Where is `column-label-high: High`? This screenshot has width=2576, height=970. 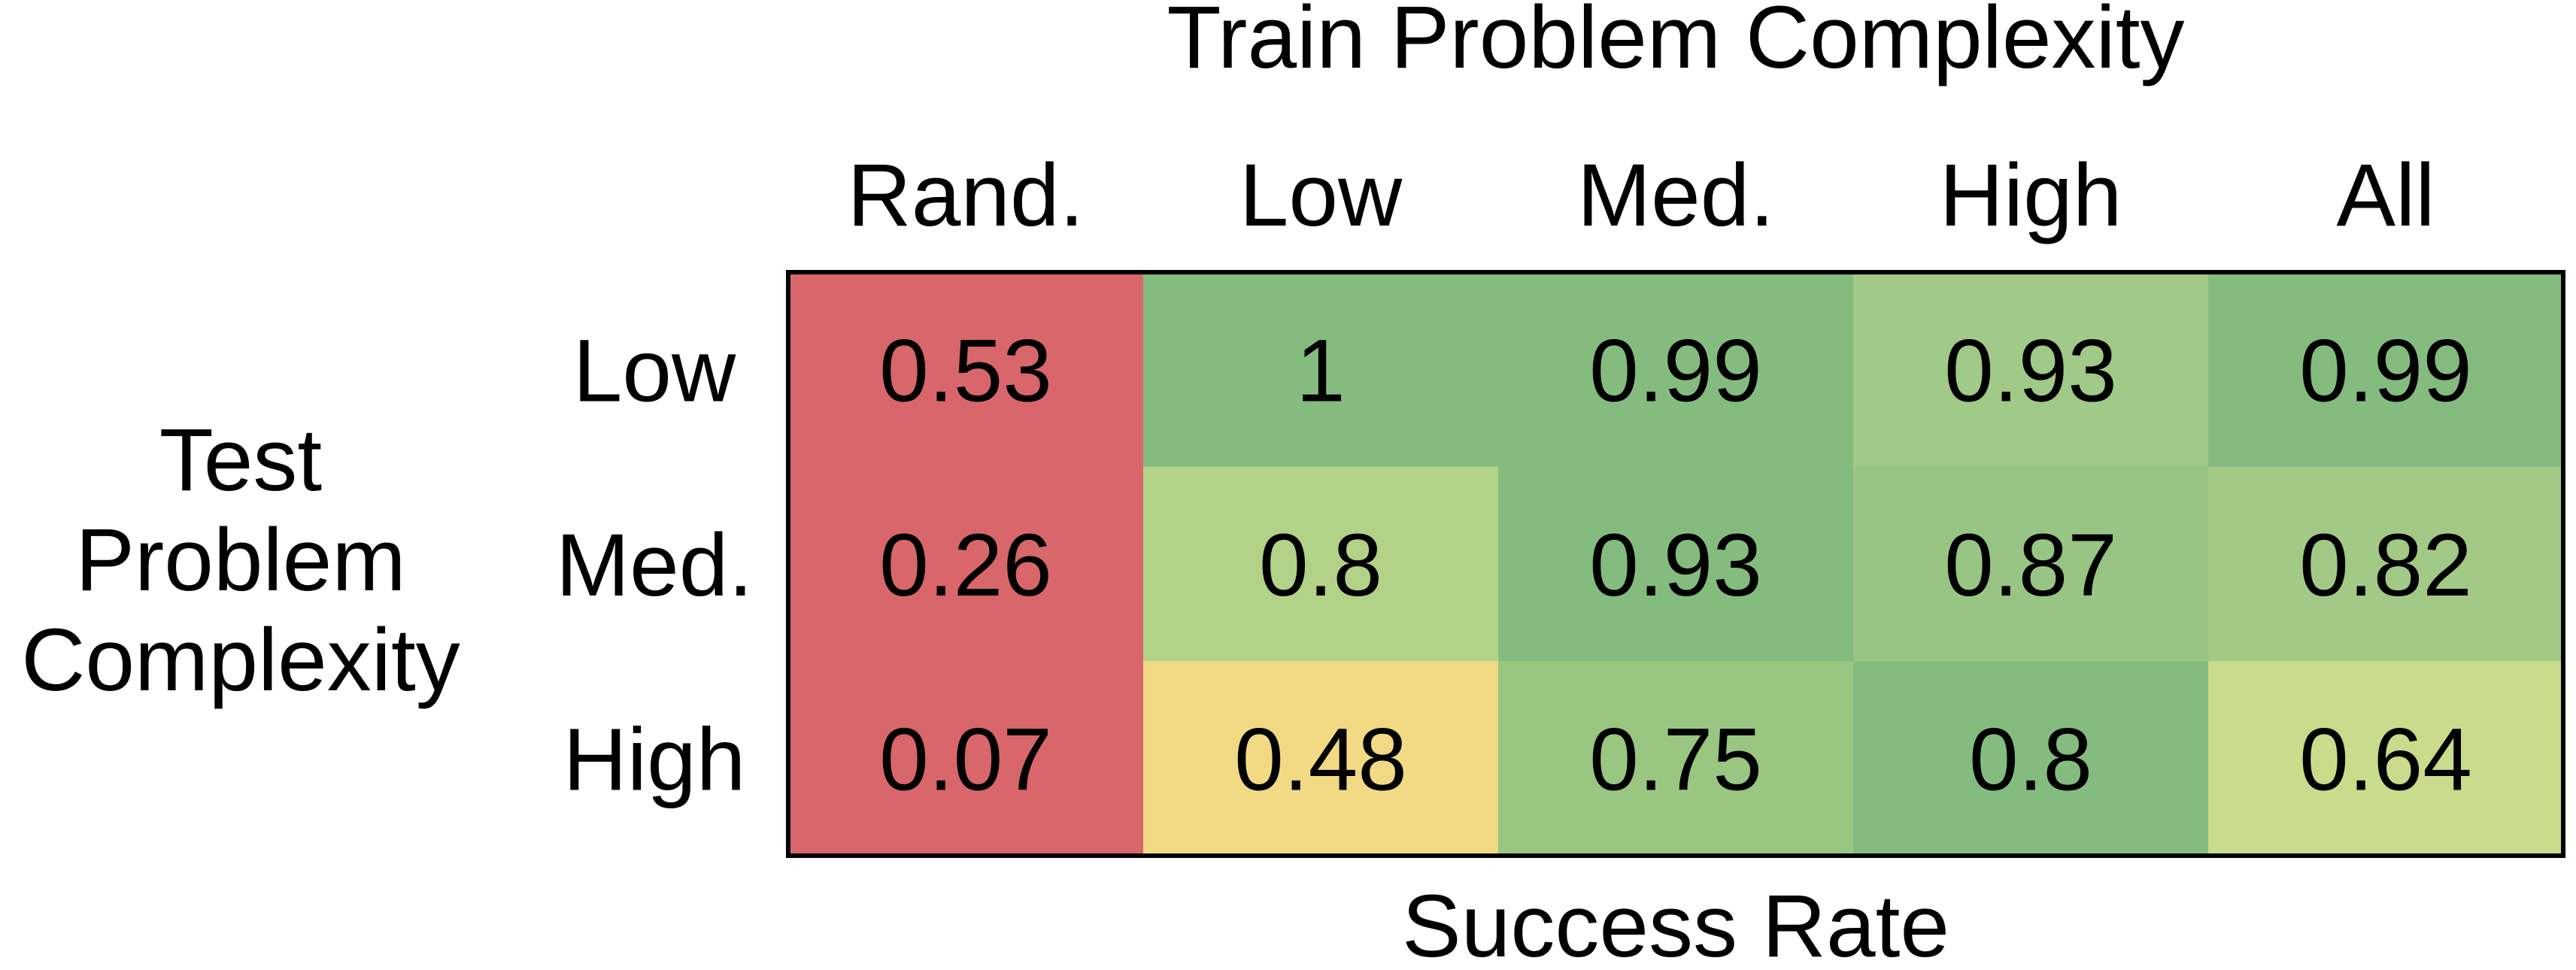
column-label-high: High is located at coordinates (2031, 195).